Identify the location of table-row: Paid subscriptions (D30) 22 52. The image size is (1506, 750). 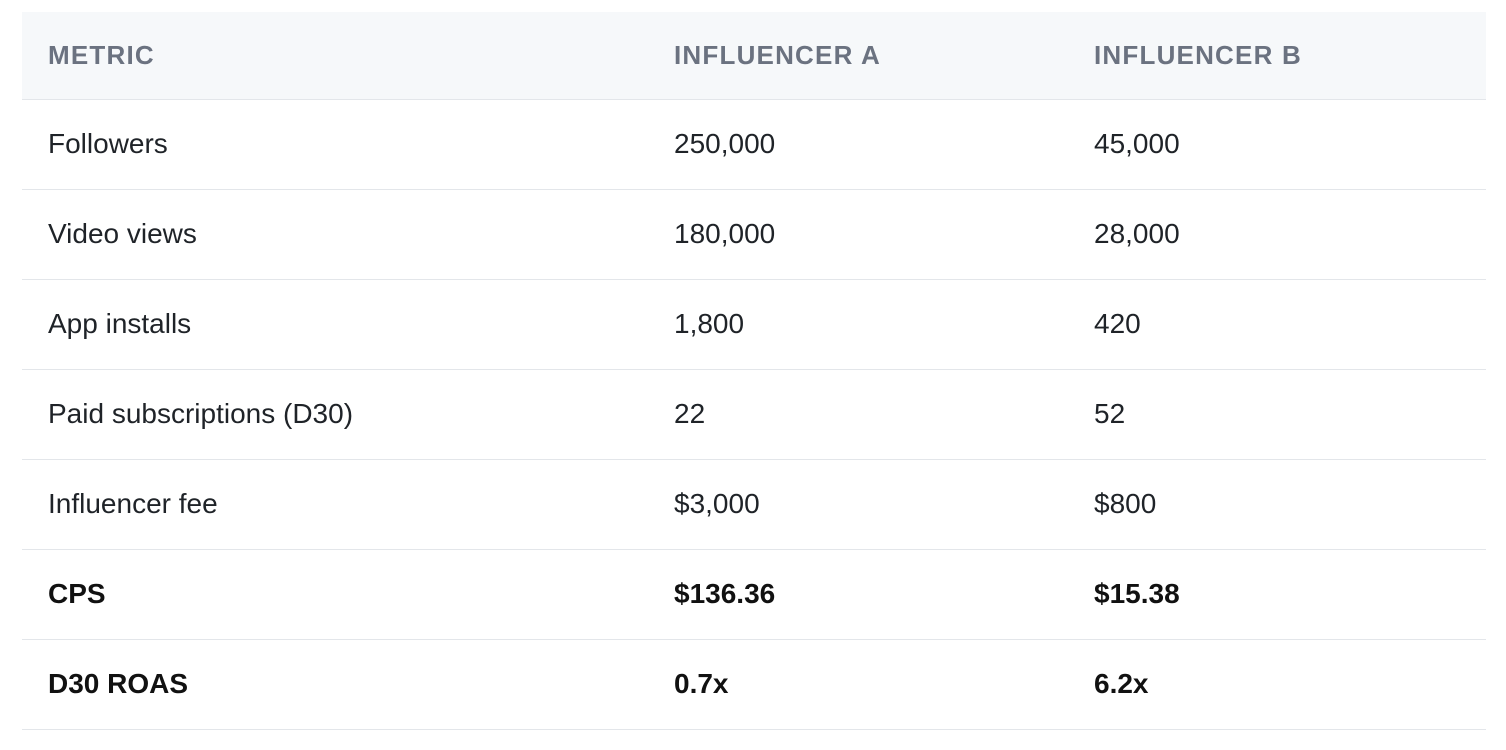
(754, 414).